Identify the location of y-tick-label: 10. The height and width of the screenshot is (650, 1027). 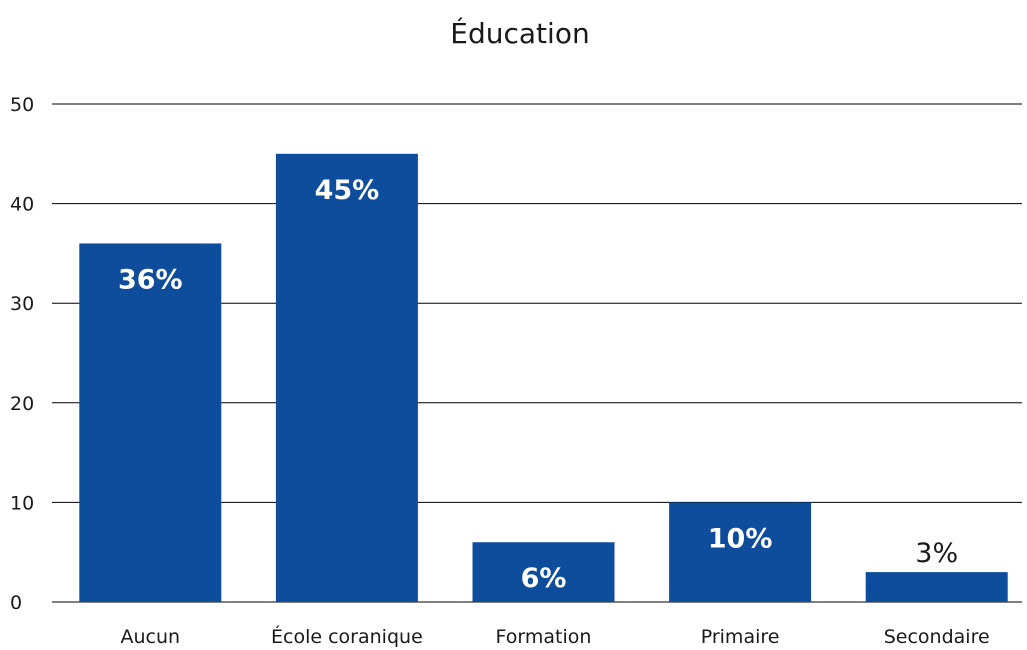
(22, 503).